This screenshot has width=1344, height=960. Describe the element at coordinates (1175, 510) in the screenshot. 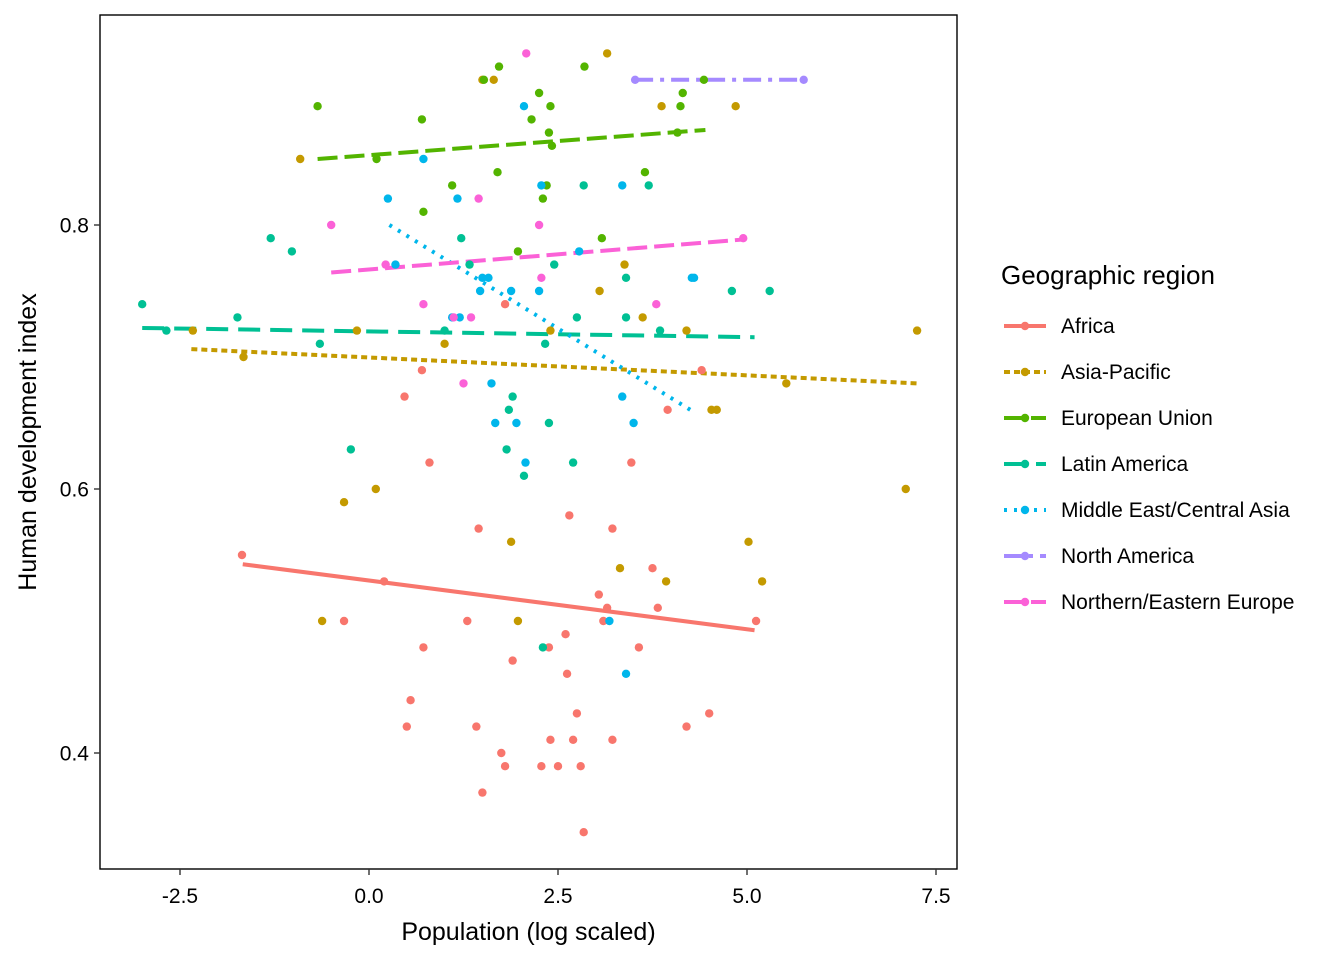

I see `legend-label: Middle East/Central Asia` at that location.